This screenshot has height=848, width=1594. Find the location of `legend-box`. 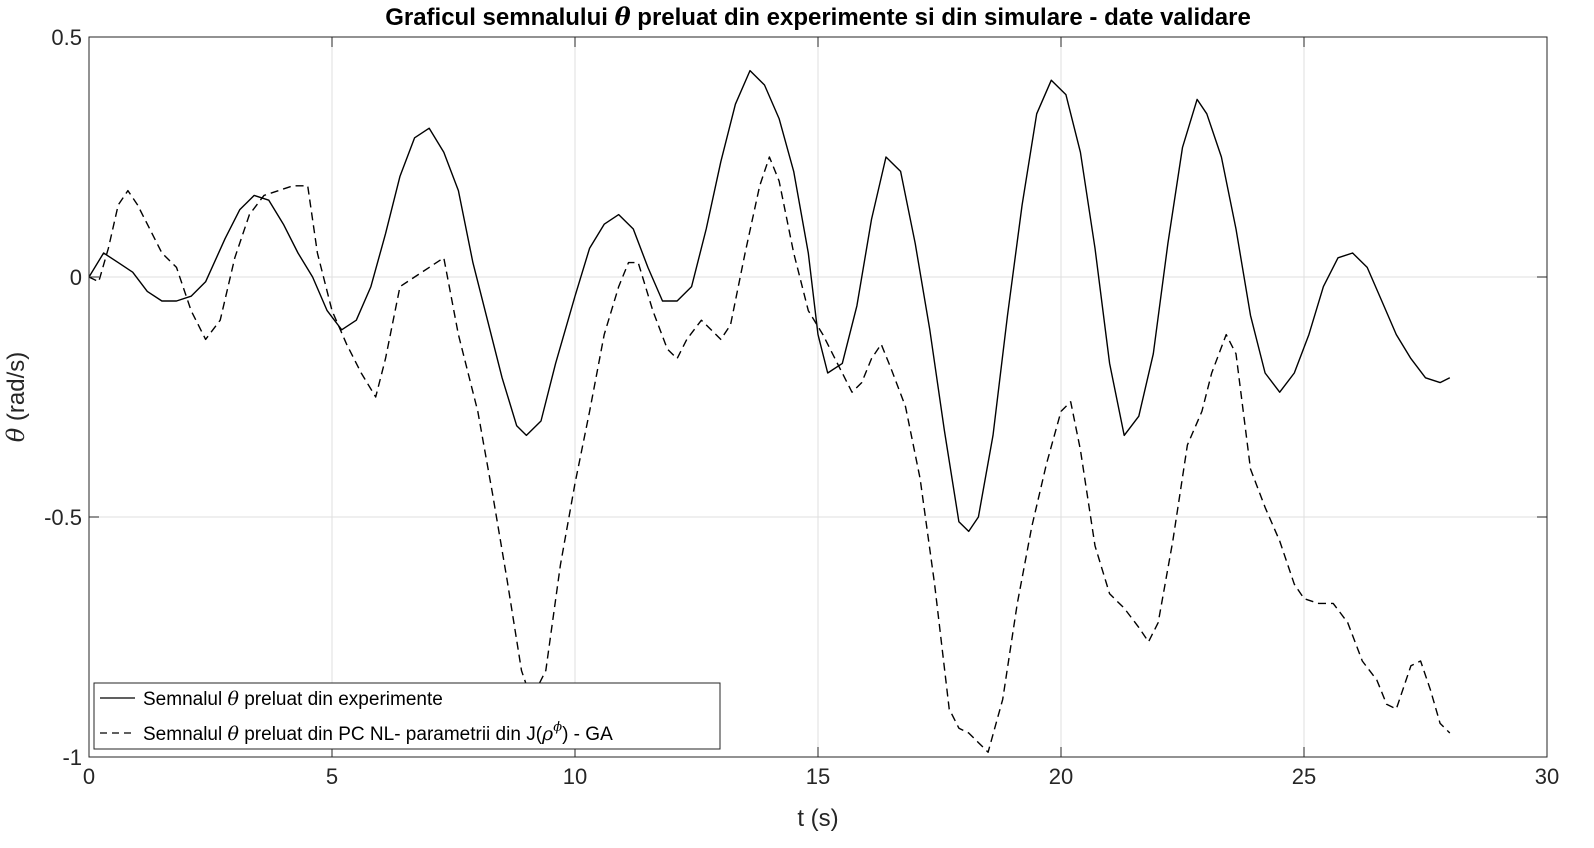

legend-box is located at coordinates (407, 716).